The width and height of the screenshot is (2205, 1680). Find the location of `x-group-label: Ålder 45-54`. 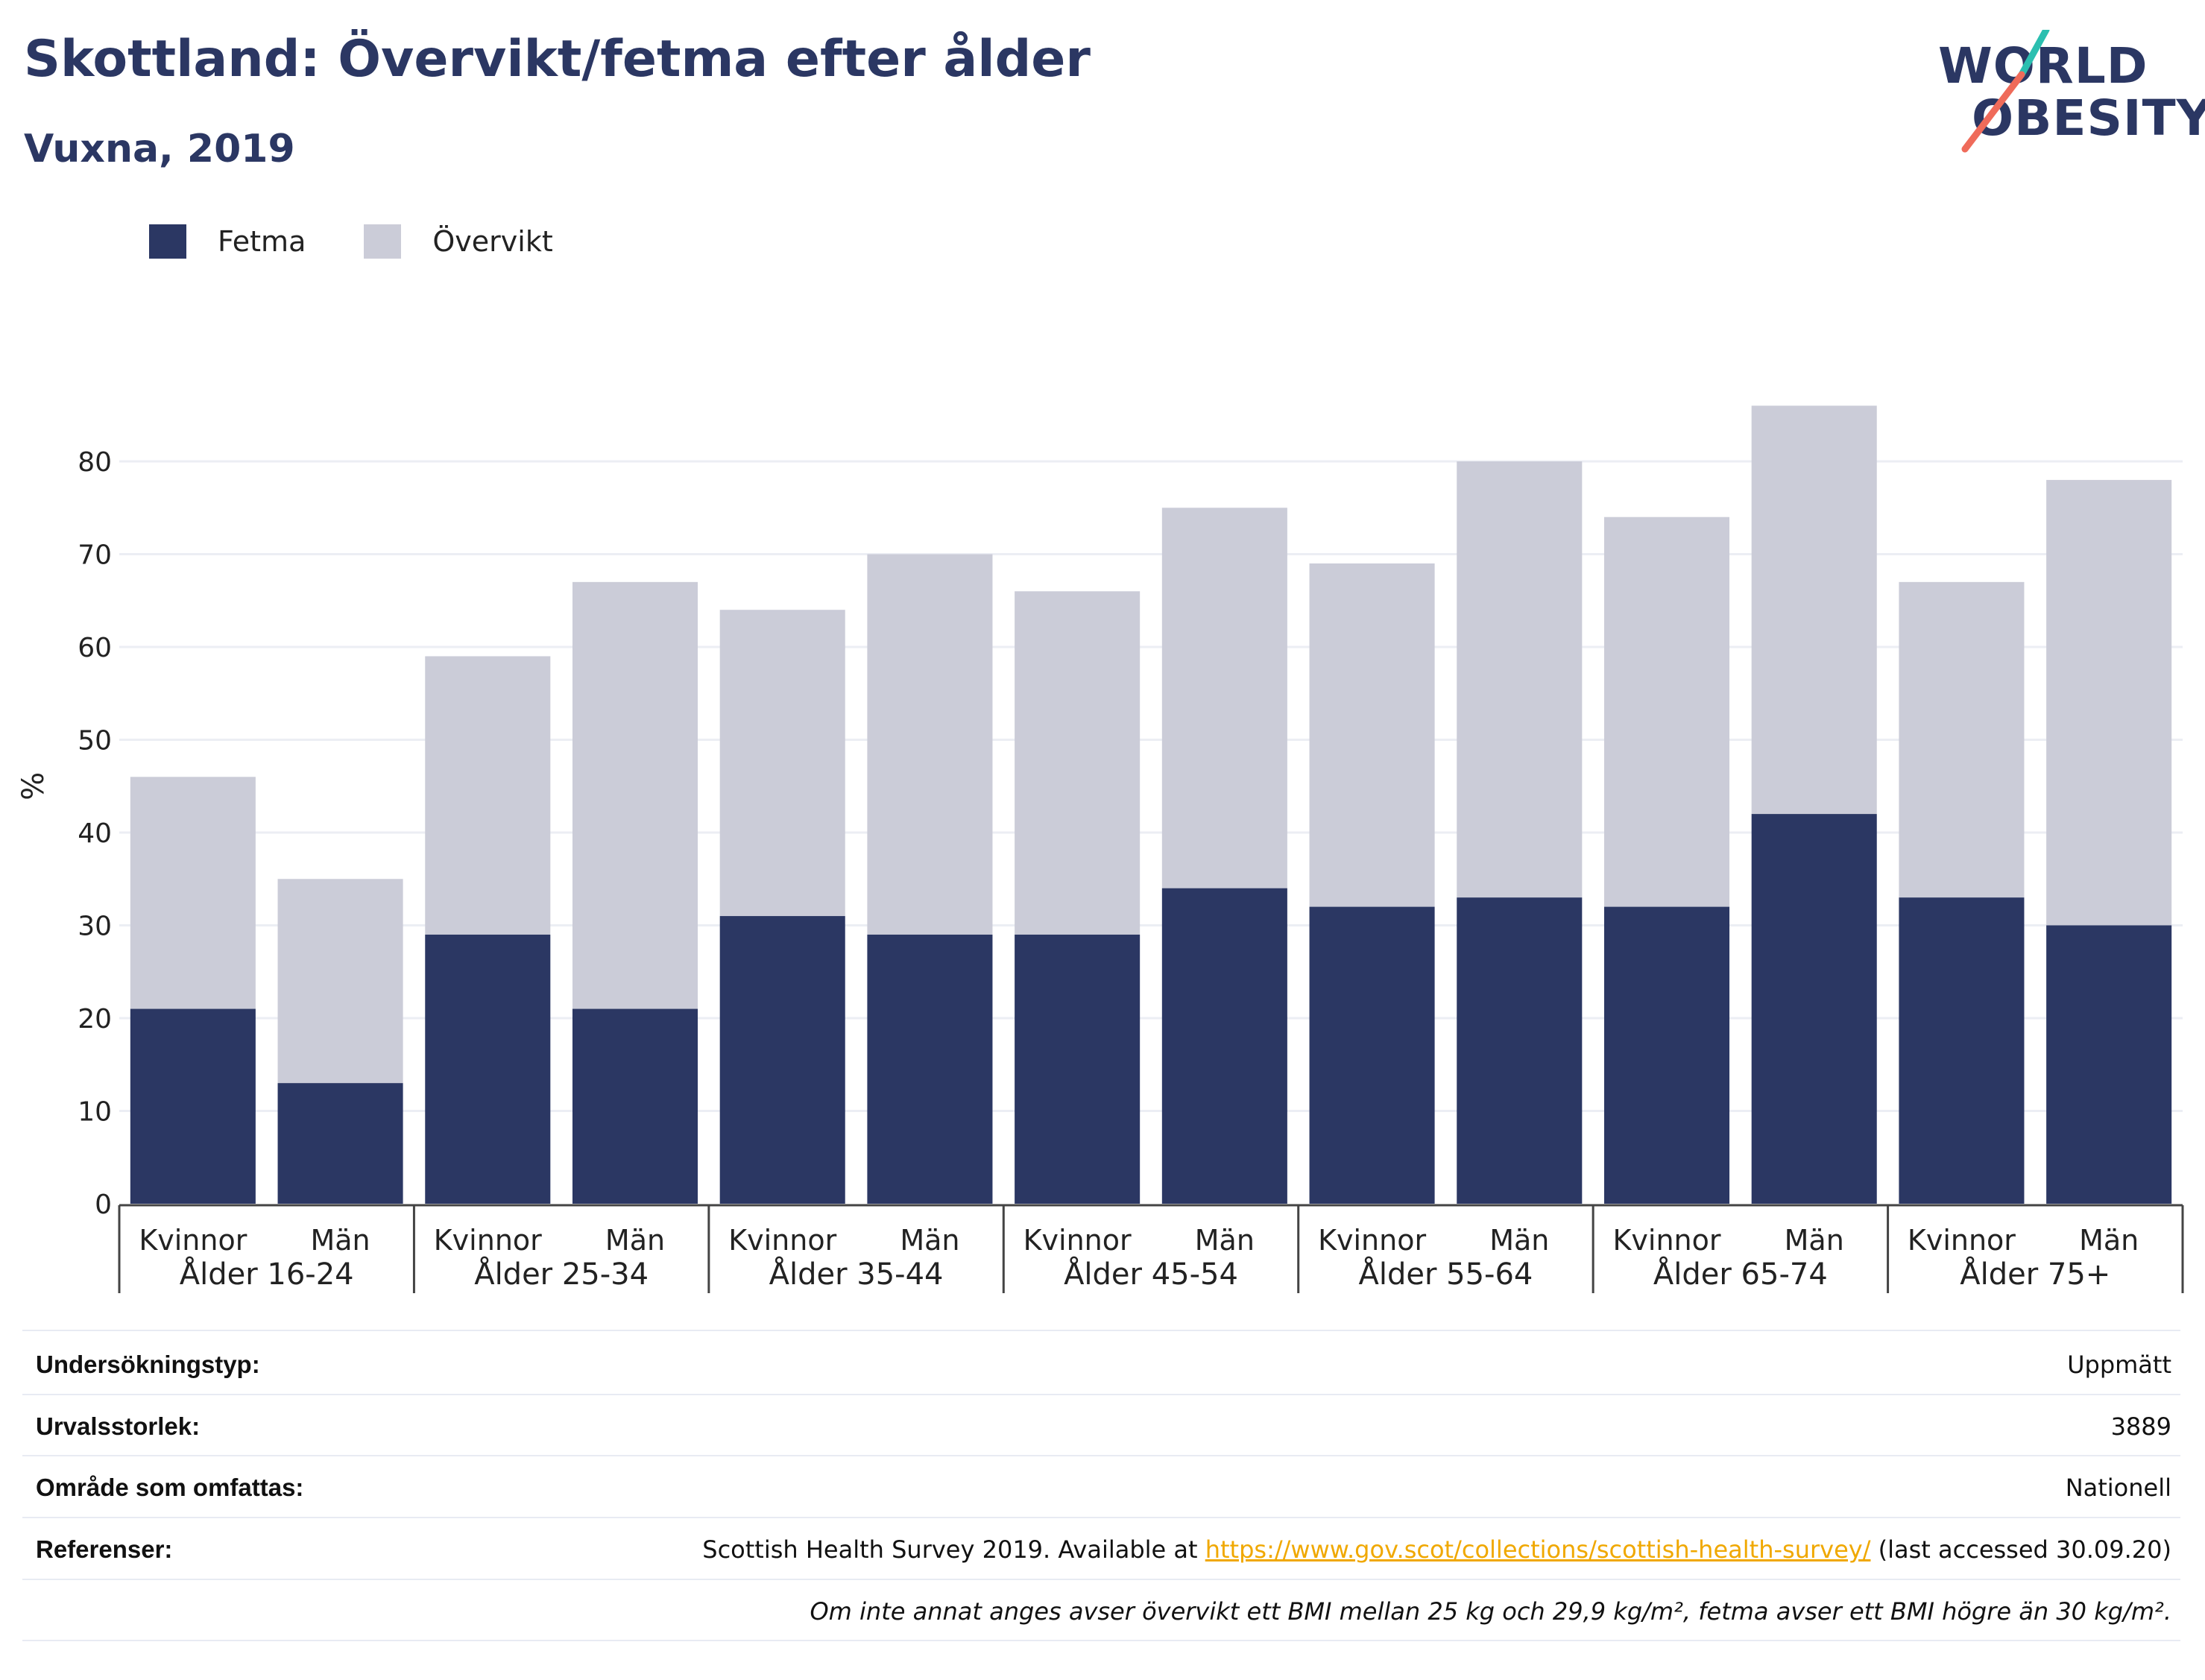

x-group-label: Ålder 45-54 is located at coordinates (1151, 1274).